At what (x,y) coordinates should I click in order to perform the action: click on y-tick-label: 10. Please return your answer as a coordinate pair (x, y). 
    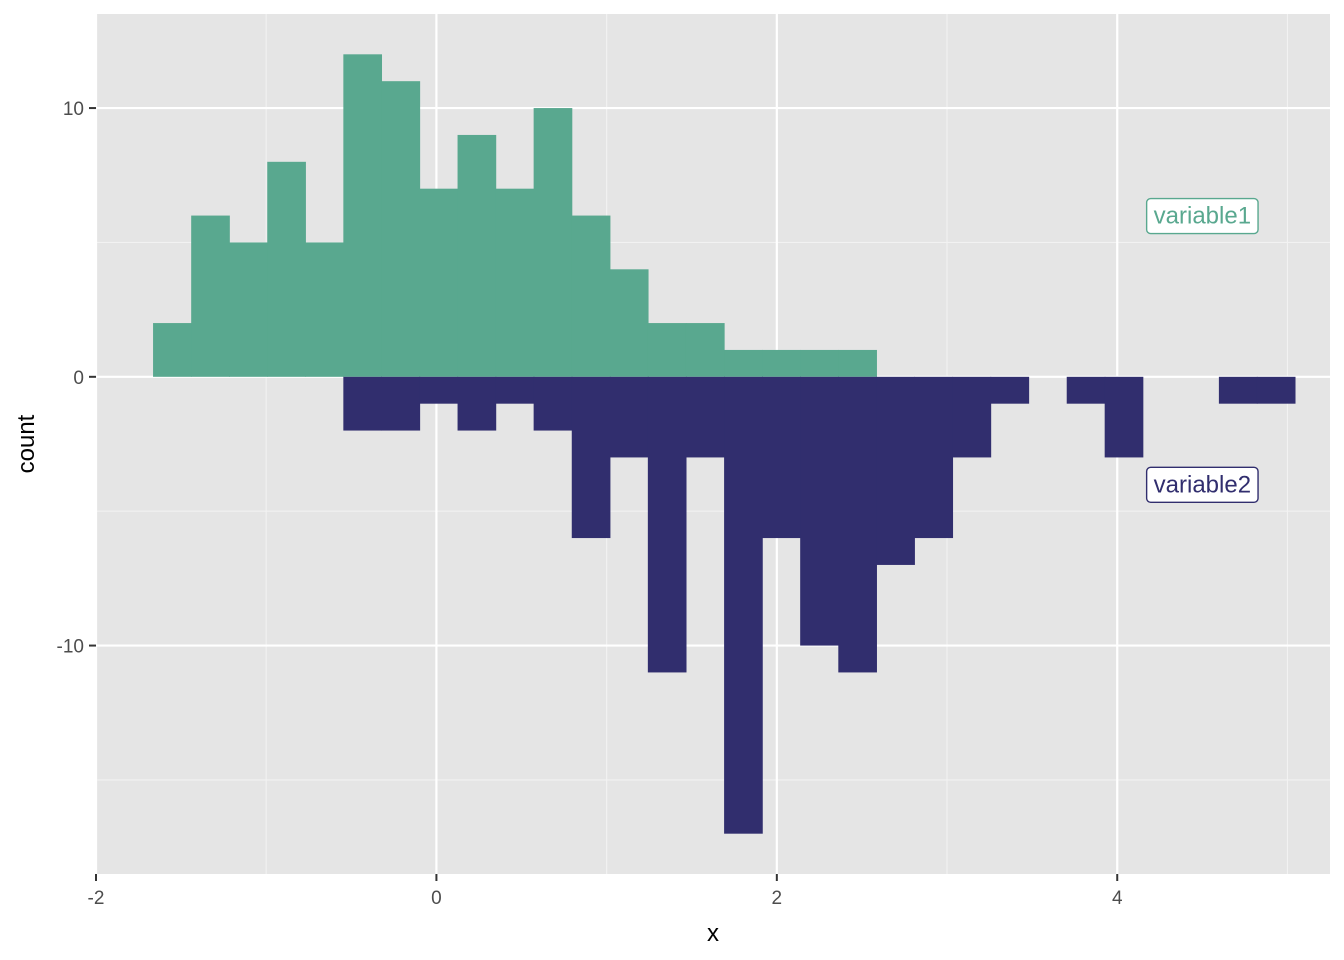
    Looking at the image, I should click on (73, 109).